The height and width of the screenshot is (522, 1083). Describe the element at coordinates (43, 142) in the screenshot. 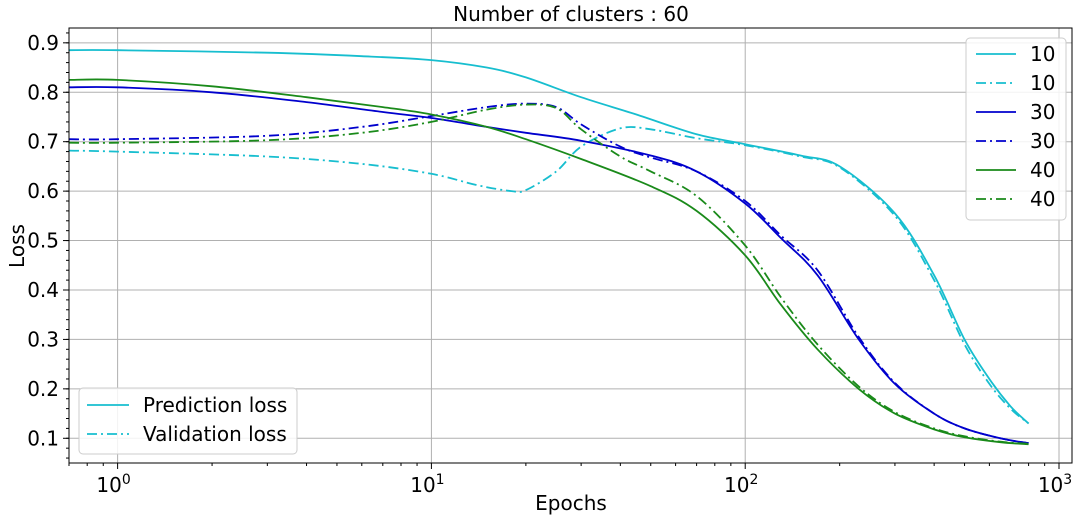

I see `y-tick-label: 0.7` at that location.